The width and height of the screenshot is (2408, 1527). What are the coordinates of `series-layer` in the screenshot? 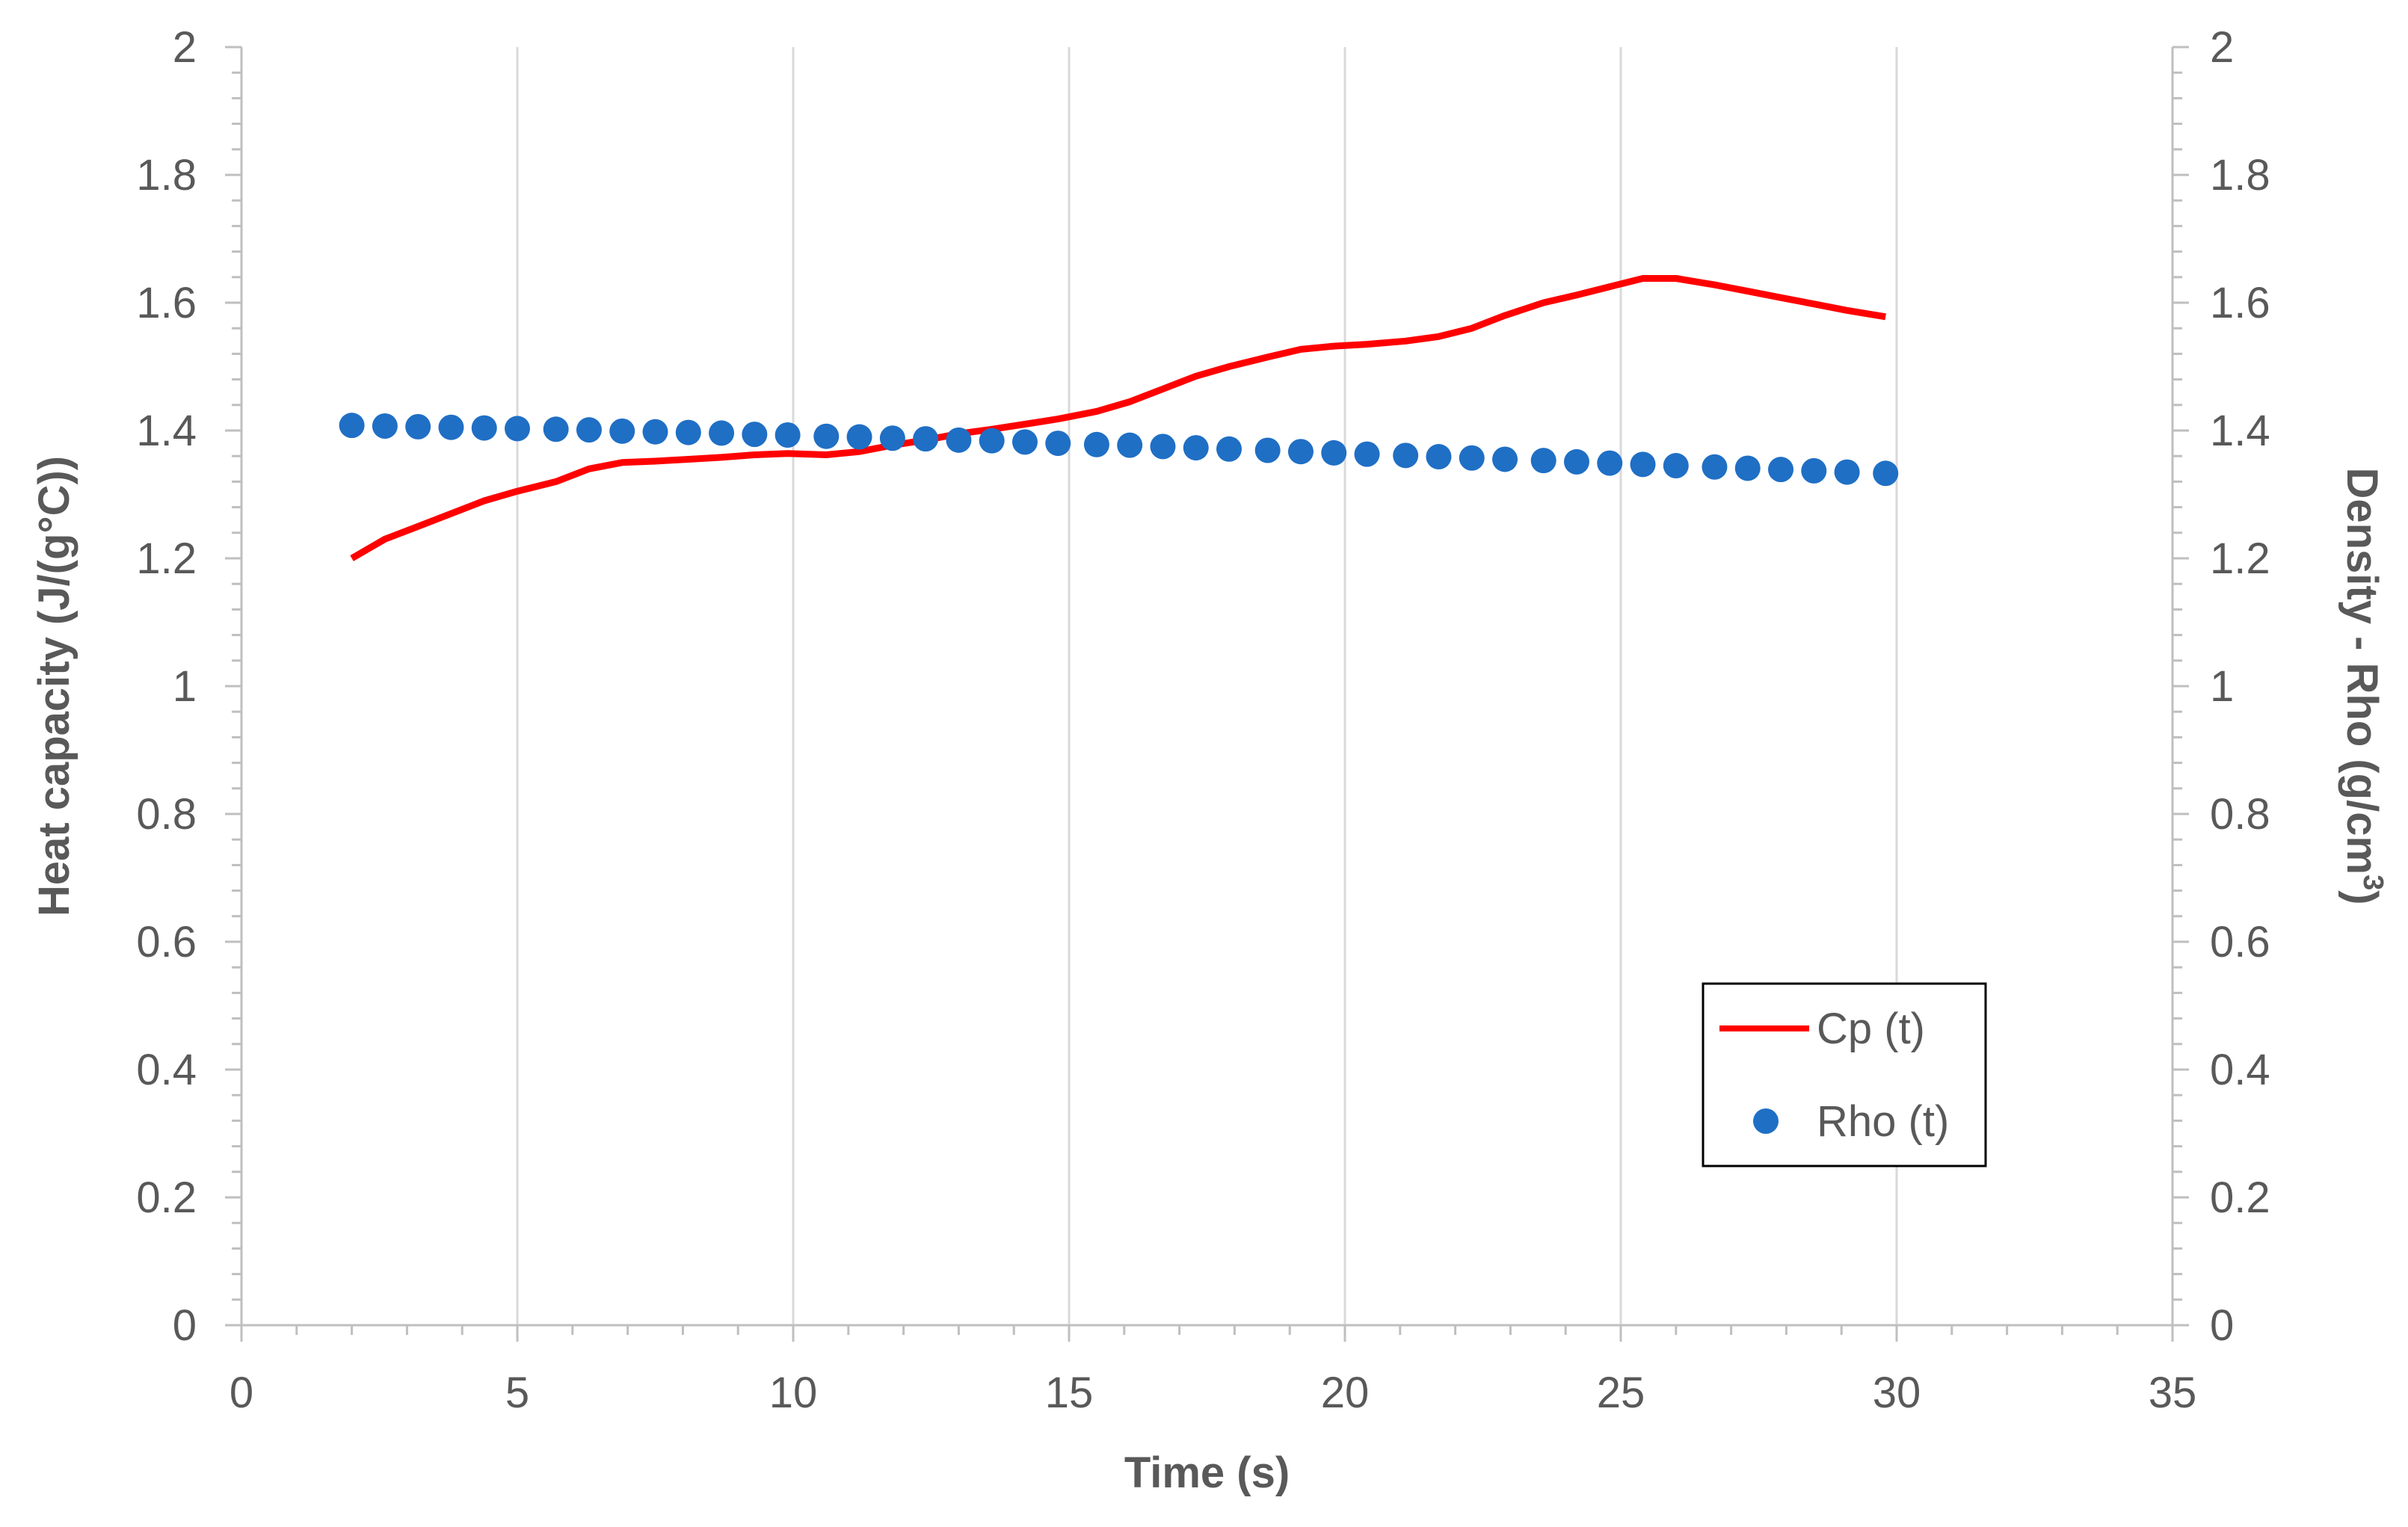 It's located at (1119, 418).